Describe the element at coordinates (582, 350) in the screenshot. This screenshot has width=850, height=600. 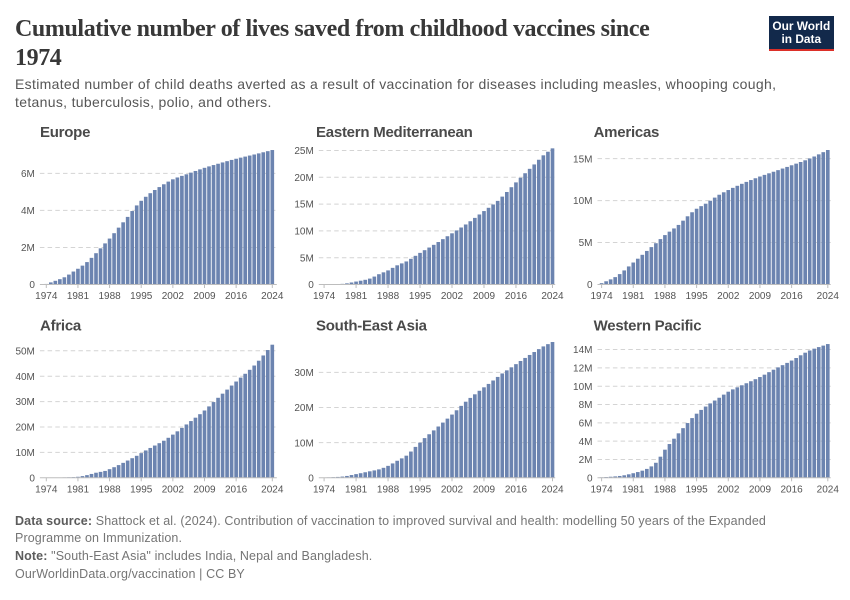
I see `svg-text: 14M` at that location.